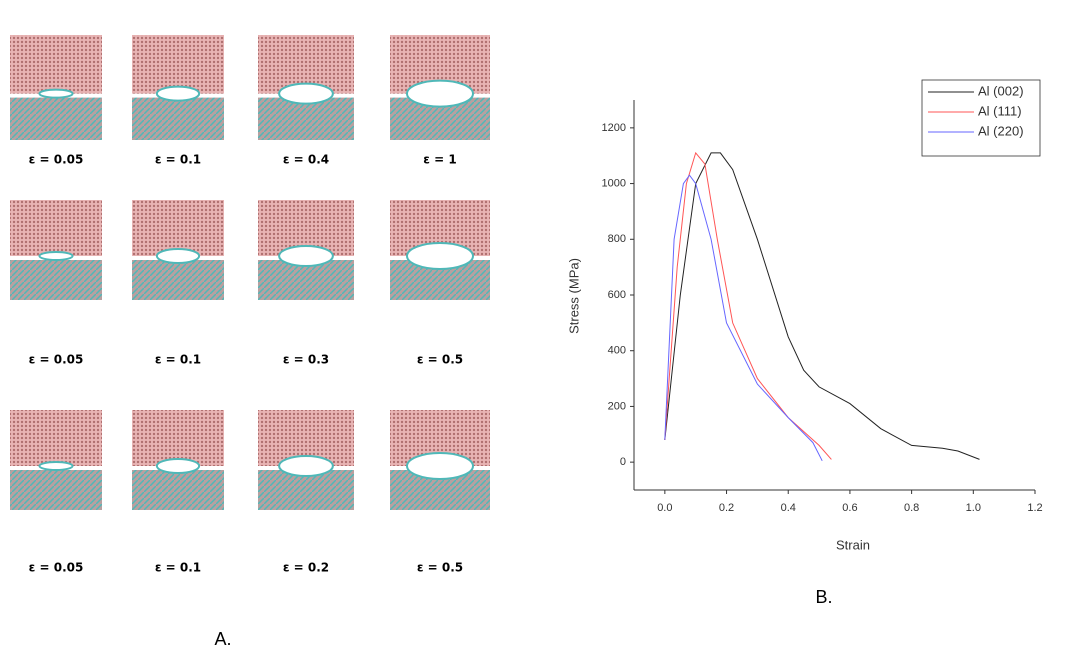 The image size is (1068, 662). What do you see at coordinates (617, 406) in the screenshot?
I see `y-tick-label: 200` at bounding box center [617, 406].